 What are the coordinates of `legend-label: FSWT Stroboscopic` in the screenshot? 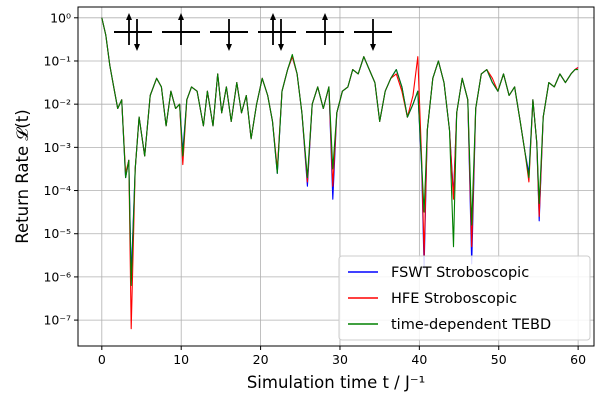 It's located at (460, 273).